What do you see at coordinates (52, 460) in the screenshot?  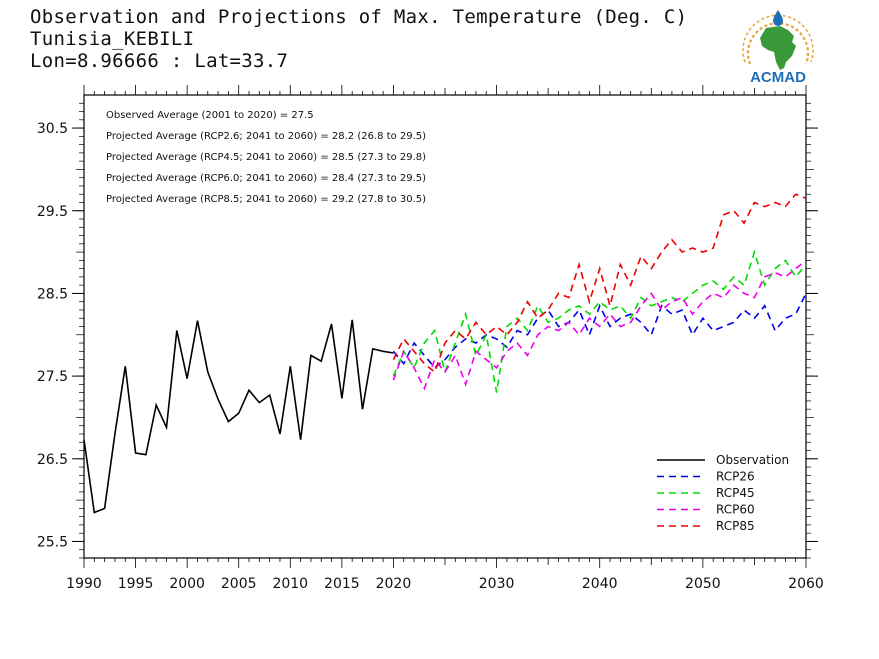 I see `y-tick-label: 26.5` at bounding box center [52, 460].